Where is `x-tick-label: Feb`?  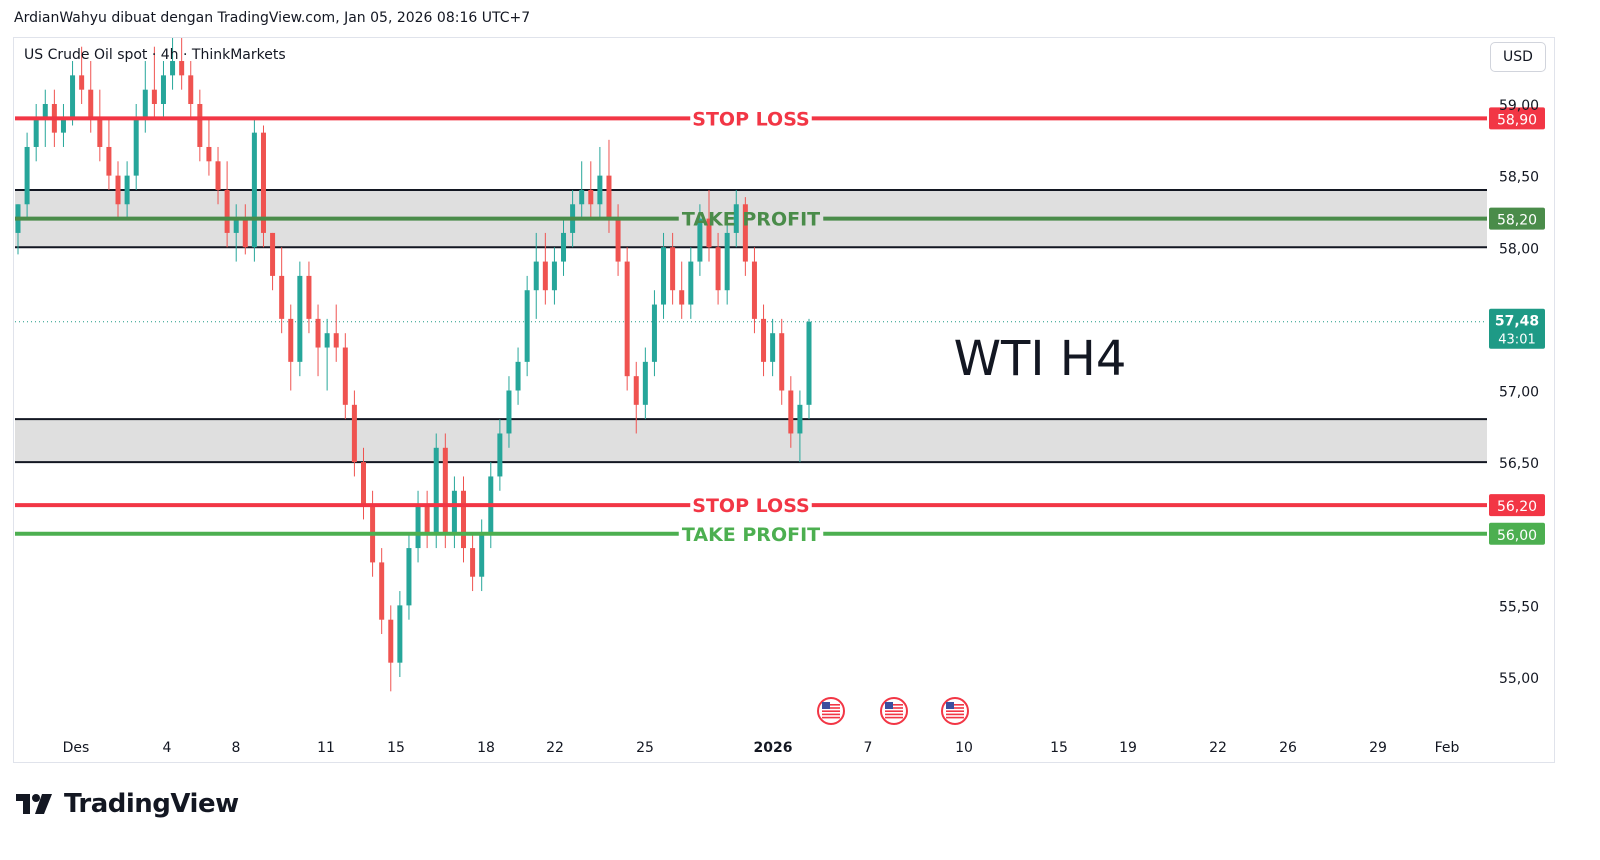 x-tick-label: Feb is located at coordinates (1447, 748).